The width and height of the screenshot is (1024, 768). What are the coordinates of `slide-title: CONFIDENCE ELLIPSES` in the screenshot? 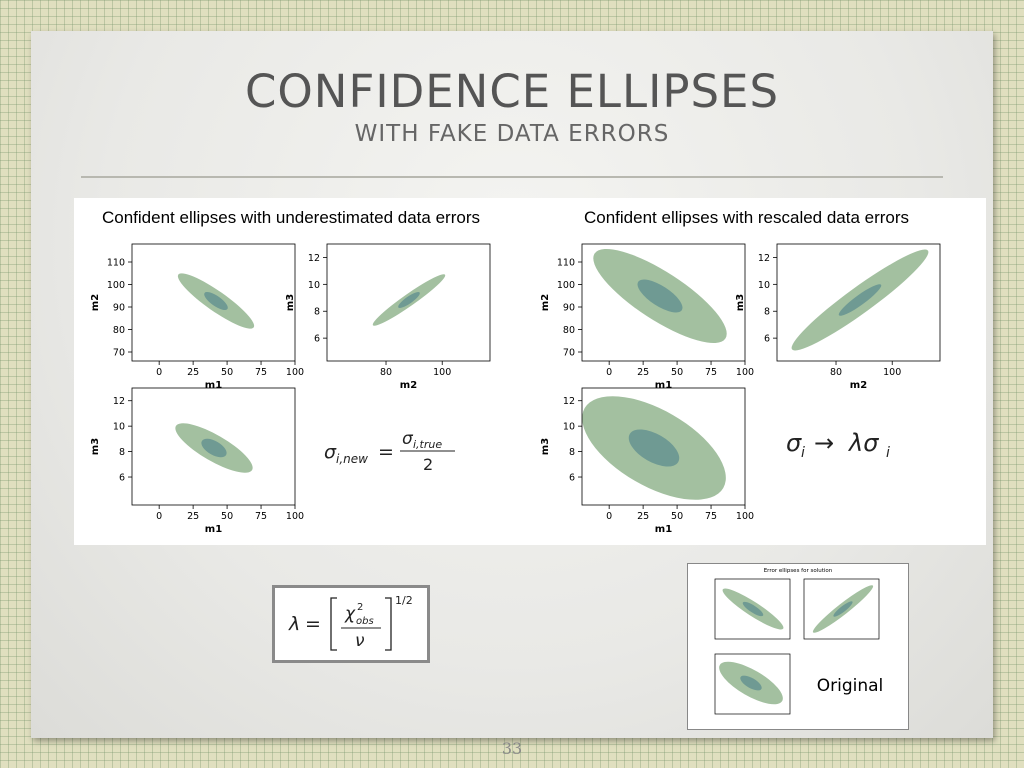 It's located at (512, 91).